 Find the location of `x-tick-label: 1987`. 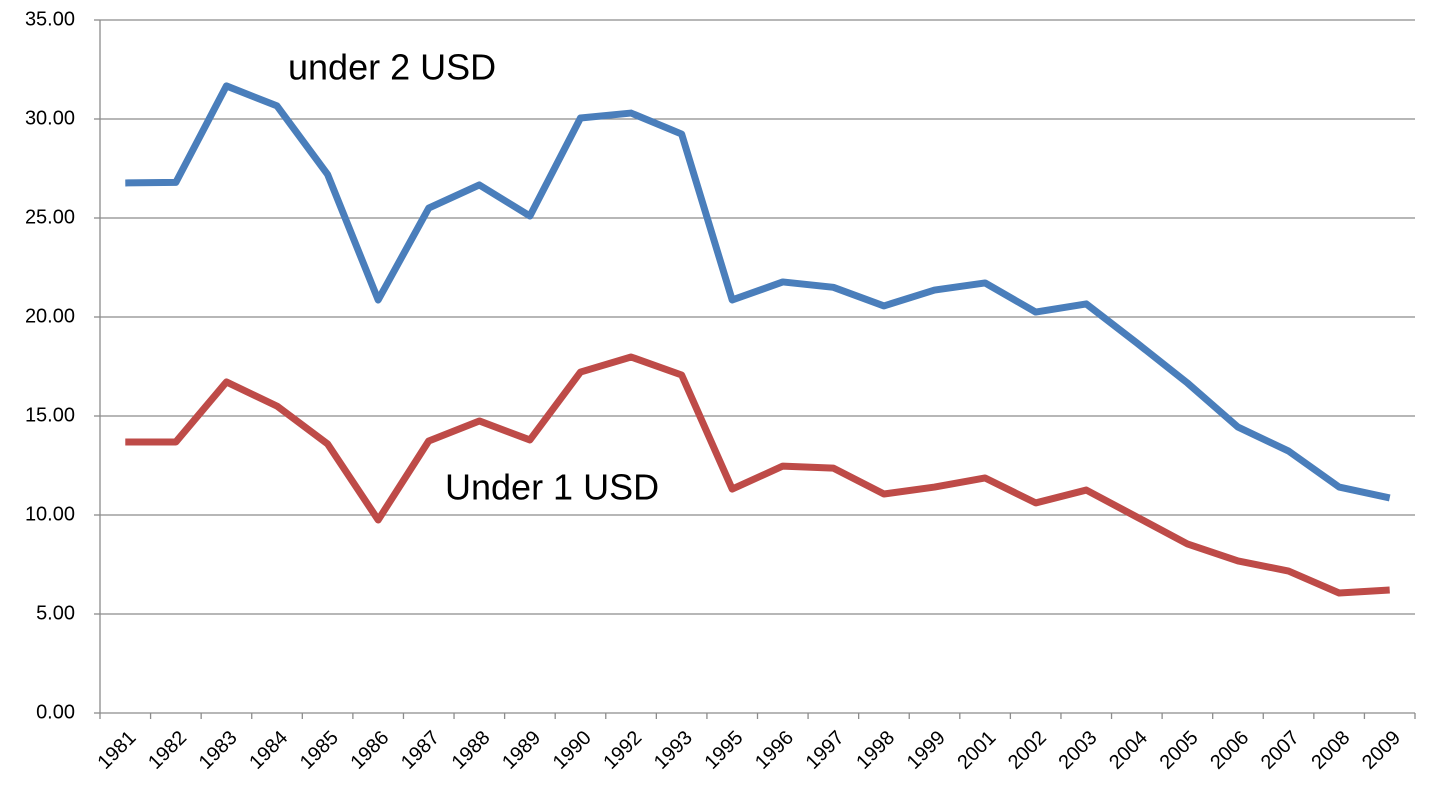

x-tick-label: 1987 is located at coordinates (420, 750).